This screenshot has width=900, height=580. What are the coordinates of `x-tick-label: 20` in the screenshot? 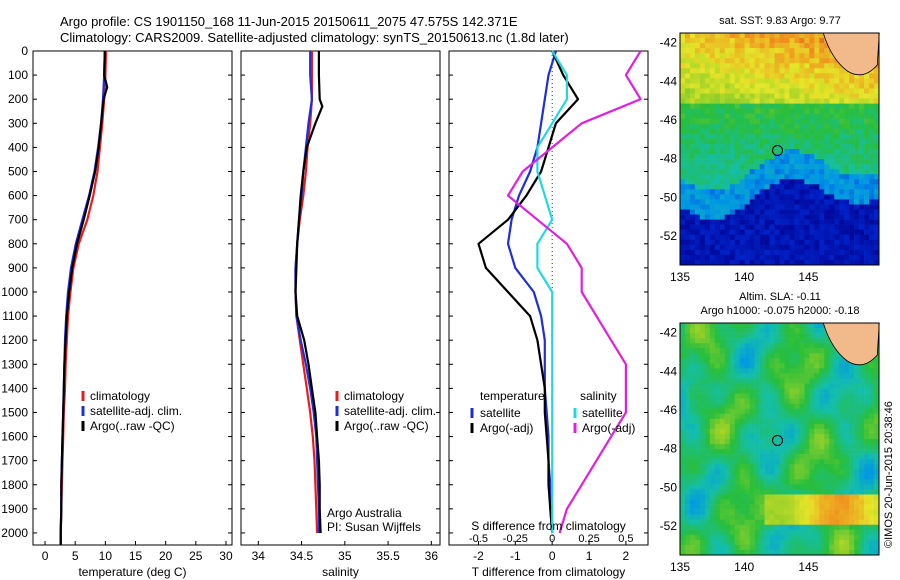 It's located at (166, 556).